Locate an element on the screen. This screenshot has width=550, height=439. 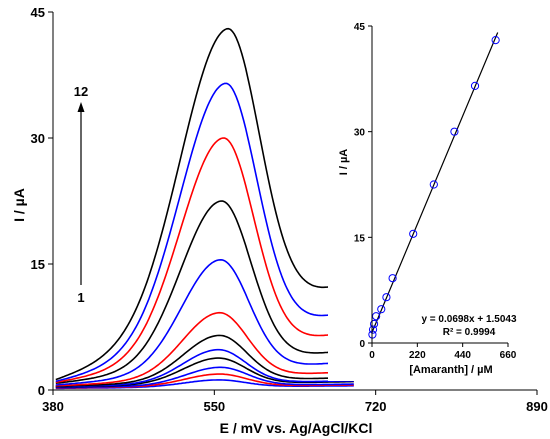
main-y-tick-label: 30 is located at coordinates (38, 138).